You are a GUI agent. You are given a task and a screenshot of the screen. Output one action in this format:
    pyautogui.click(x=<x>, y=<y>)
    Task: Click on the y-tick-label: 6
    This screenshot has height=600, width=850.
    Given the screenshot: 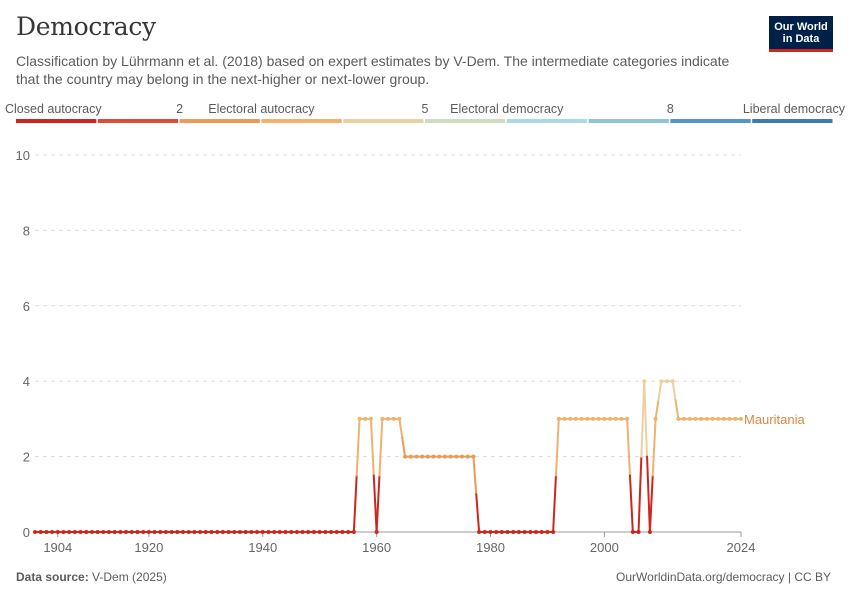 What is the action you would take?
    pyautogui.click(x=26, y=306)
    